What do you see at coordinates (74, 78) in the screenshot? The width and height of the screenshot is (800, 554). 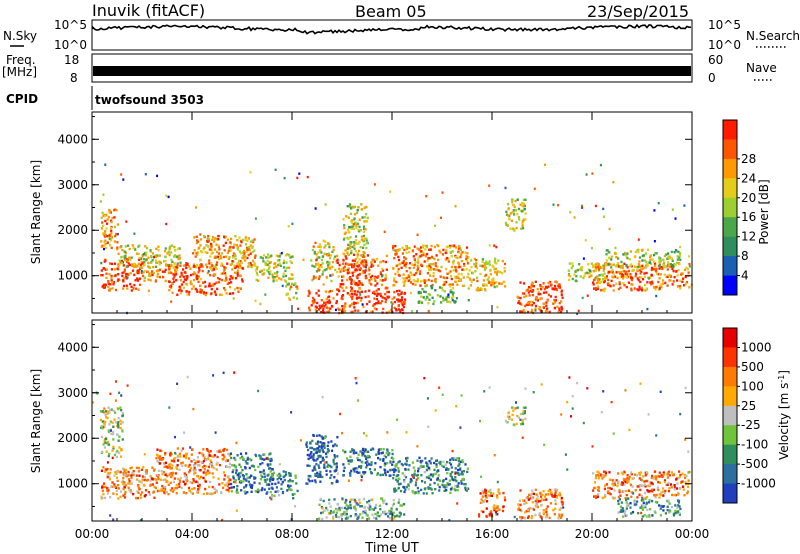 I see `freq-tick-bottom: 8` at bounding box center [74, 78].